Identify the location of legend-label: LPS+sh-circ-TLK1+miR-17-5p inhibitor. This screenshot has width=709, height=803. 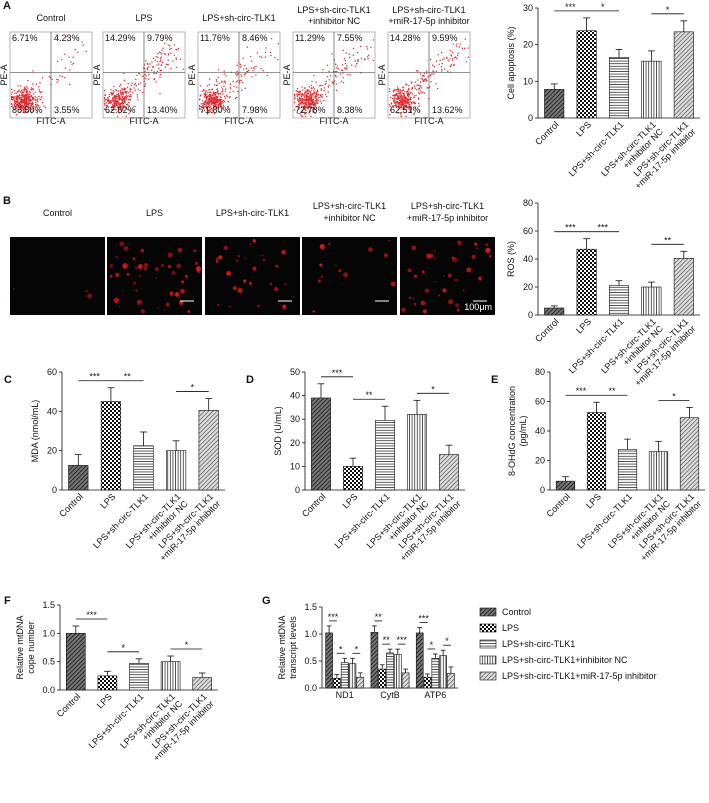
(579, 676).